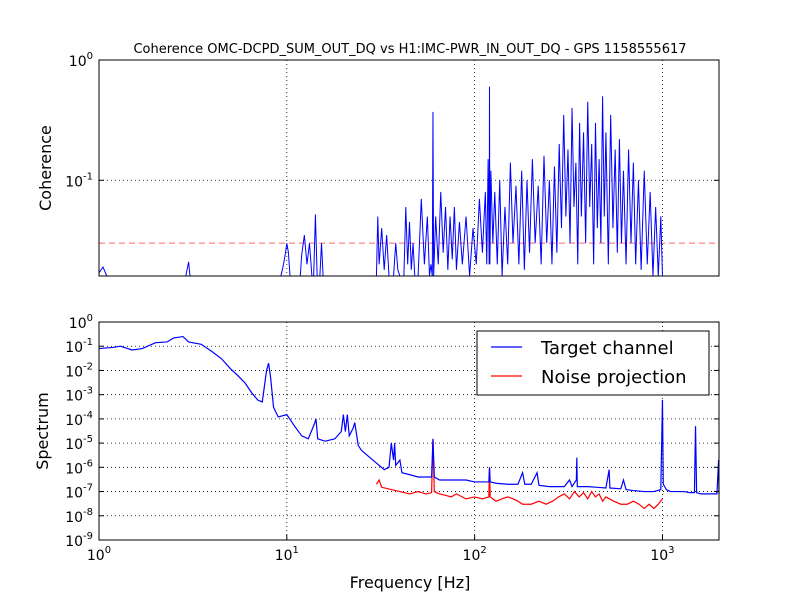 This screenshot has height=600, width=800. I want to click on spectrum-x-axis-label: Frequency [Hz], so click(410, 582).